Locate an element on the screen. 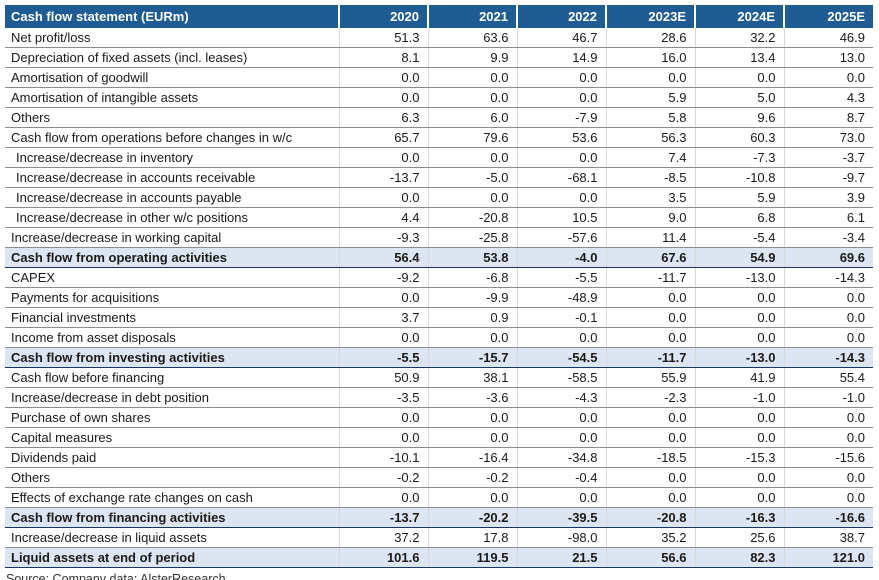  row-value: 46.7 is located at coordinates (561, 38).